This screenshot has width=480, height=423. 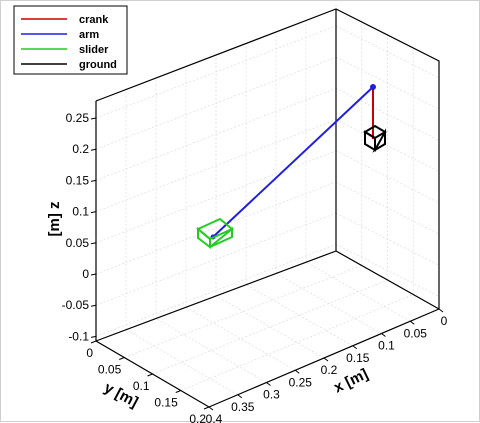 I want to click on box-floor-edge-y, so click(x=216, y=296).